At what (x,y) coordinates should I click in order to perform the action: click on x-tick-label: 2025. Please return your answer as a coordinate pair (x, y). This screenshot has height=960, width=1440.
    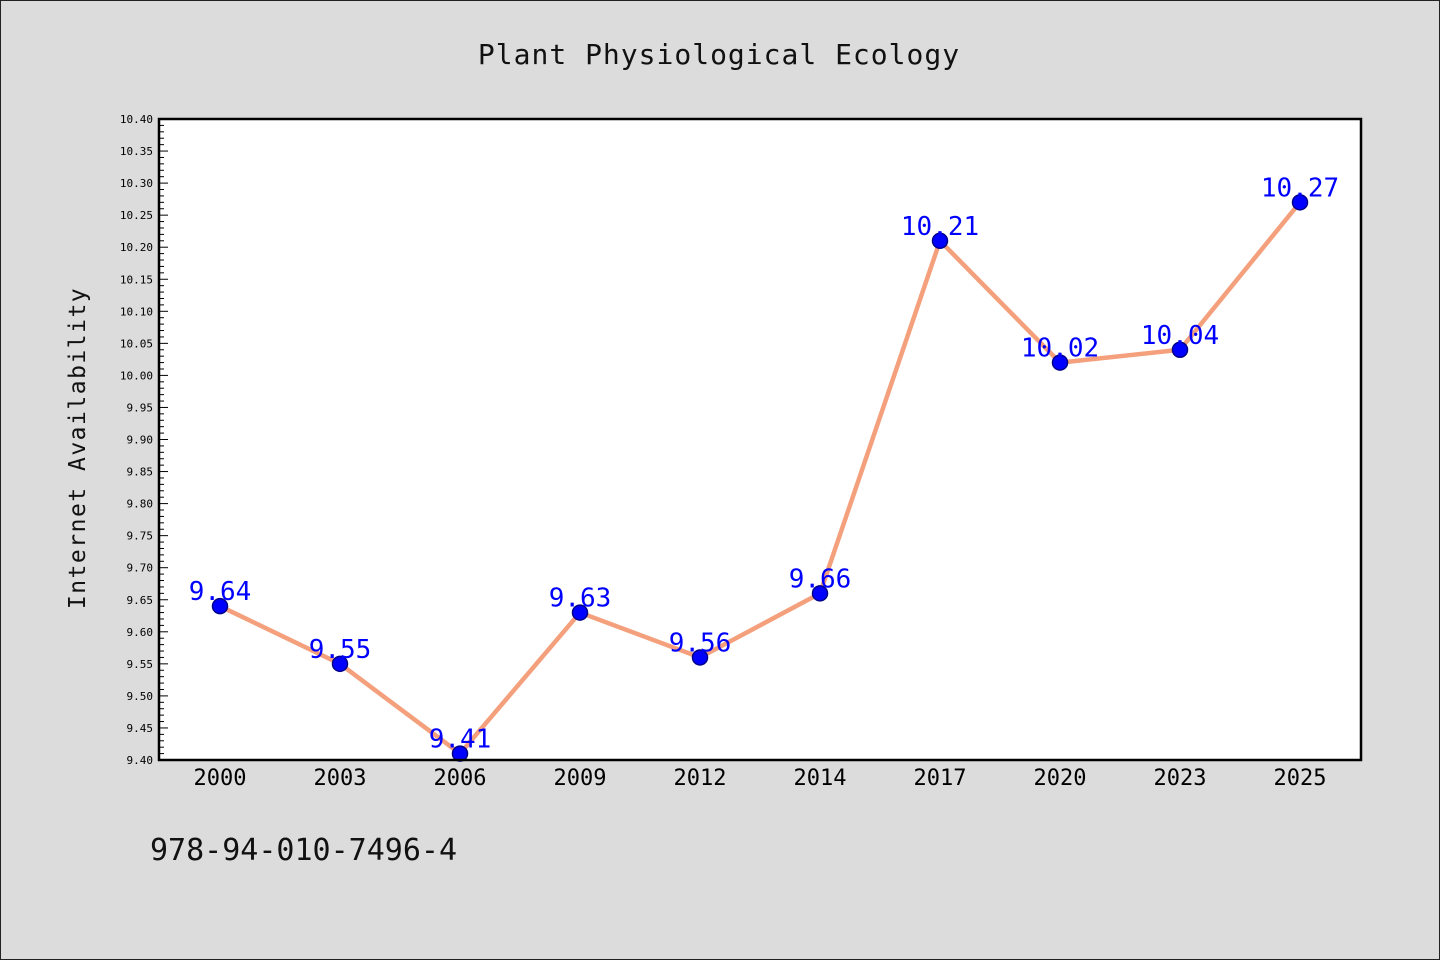
    Looking at the image, I should click on (1300, 778).